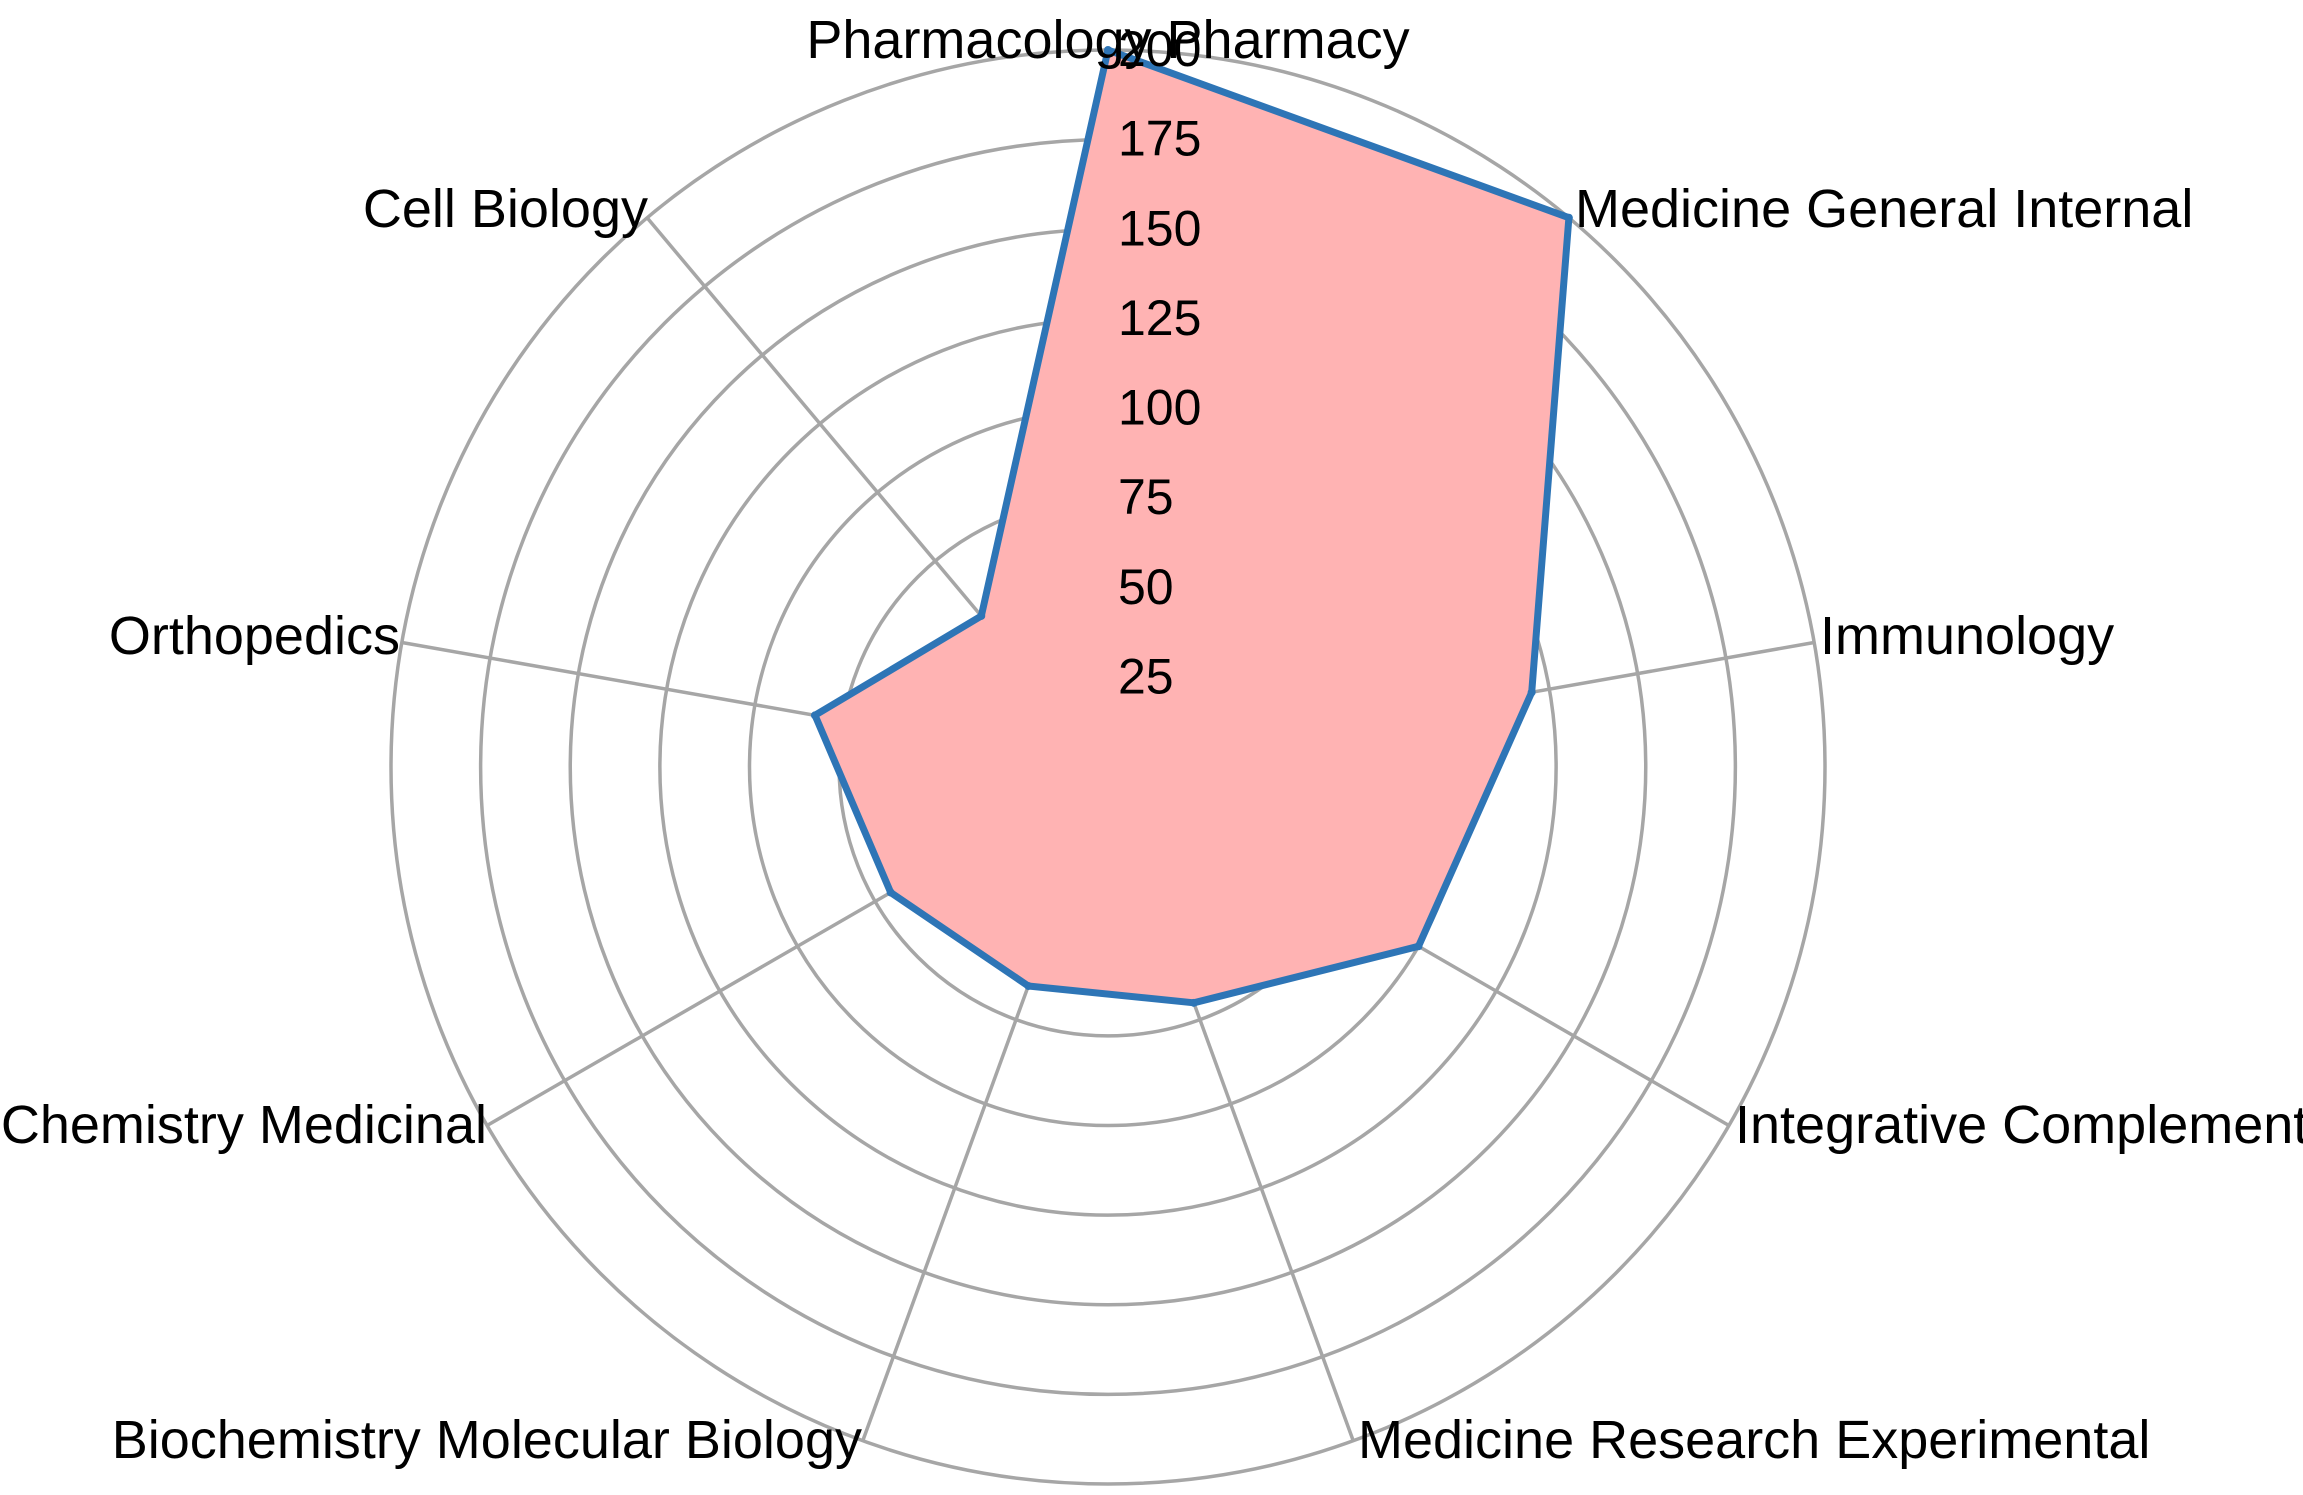 The image size is (2303, 1495). Describe the element at coordinates (1159, 49) in the screenshot. I see `tick-label: 200` at that location.